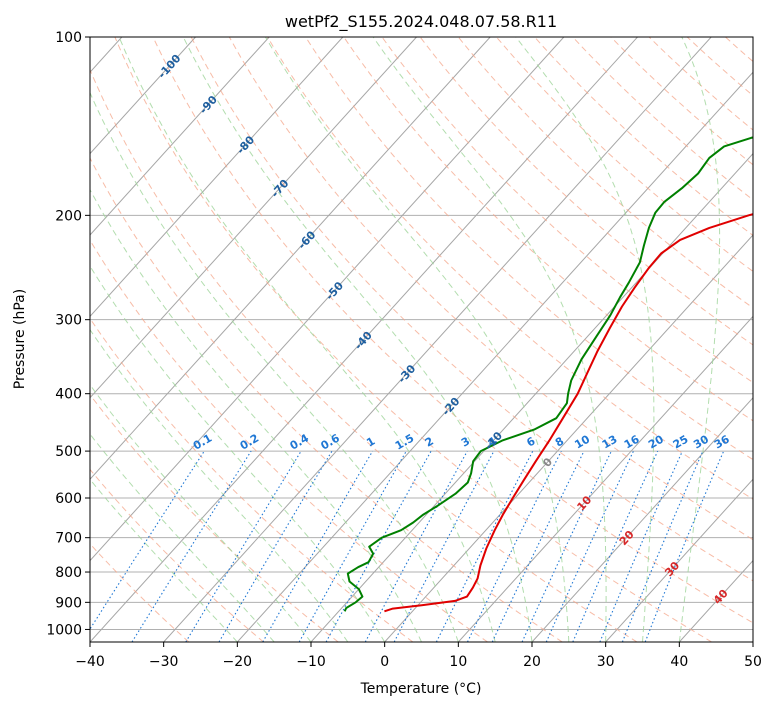 The image size is (775, 708). Describe the element at coordinates (311, 662) in the screenshot. I see `x-tick-label: −10` at that location.